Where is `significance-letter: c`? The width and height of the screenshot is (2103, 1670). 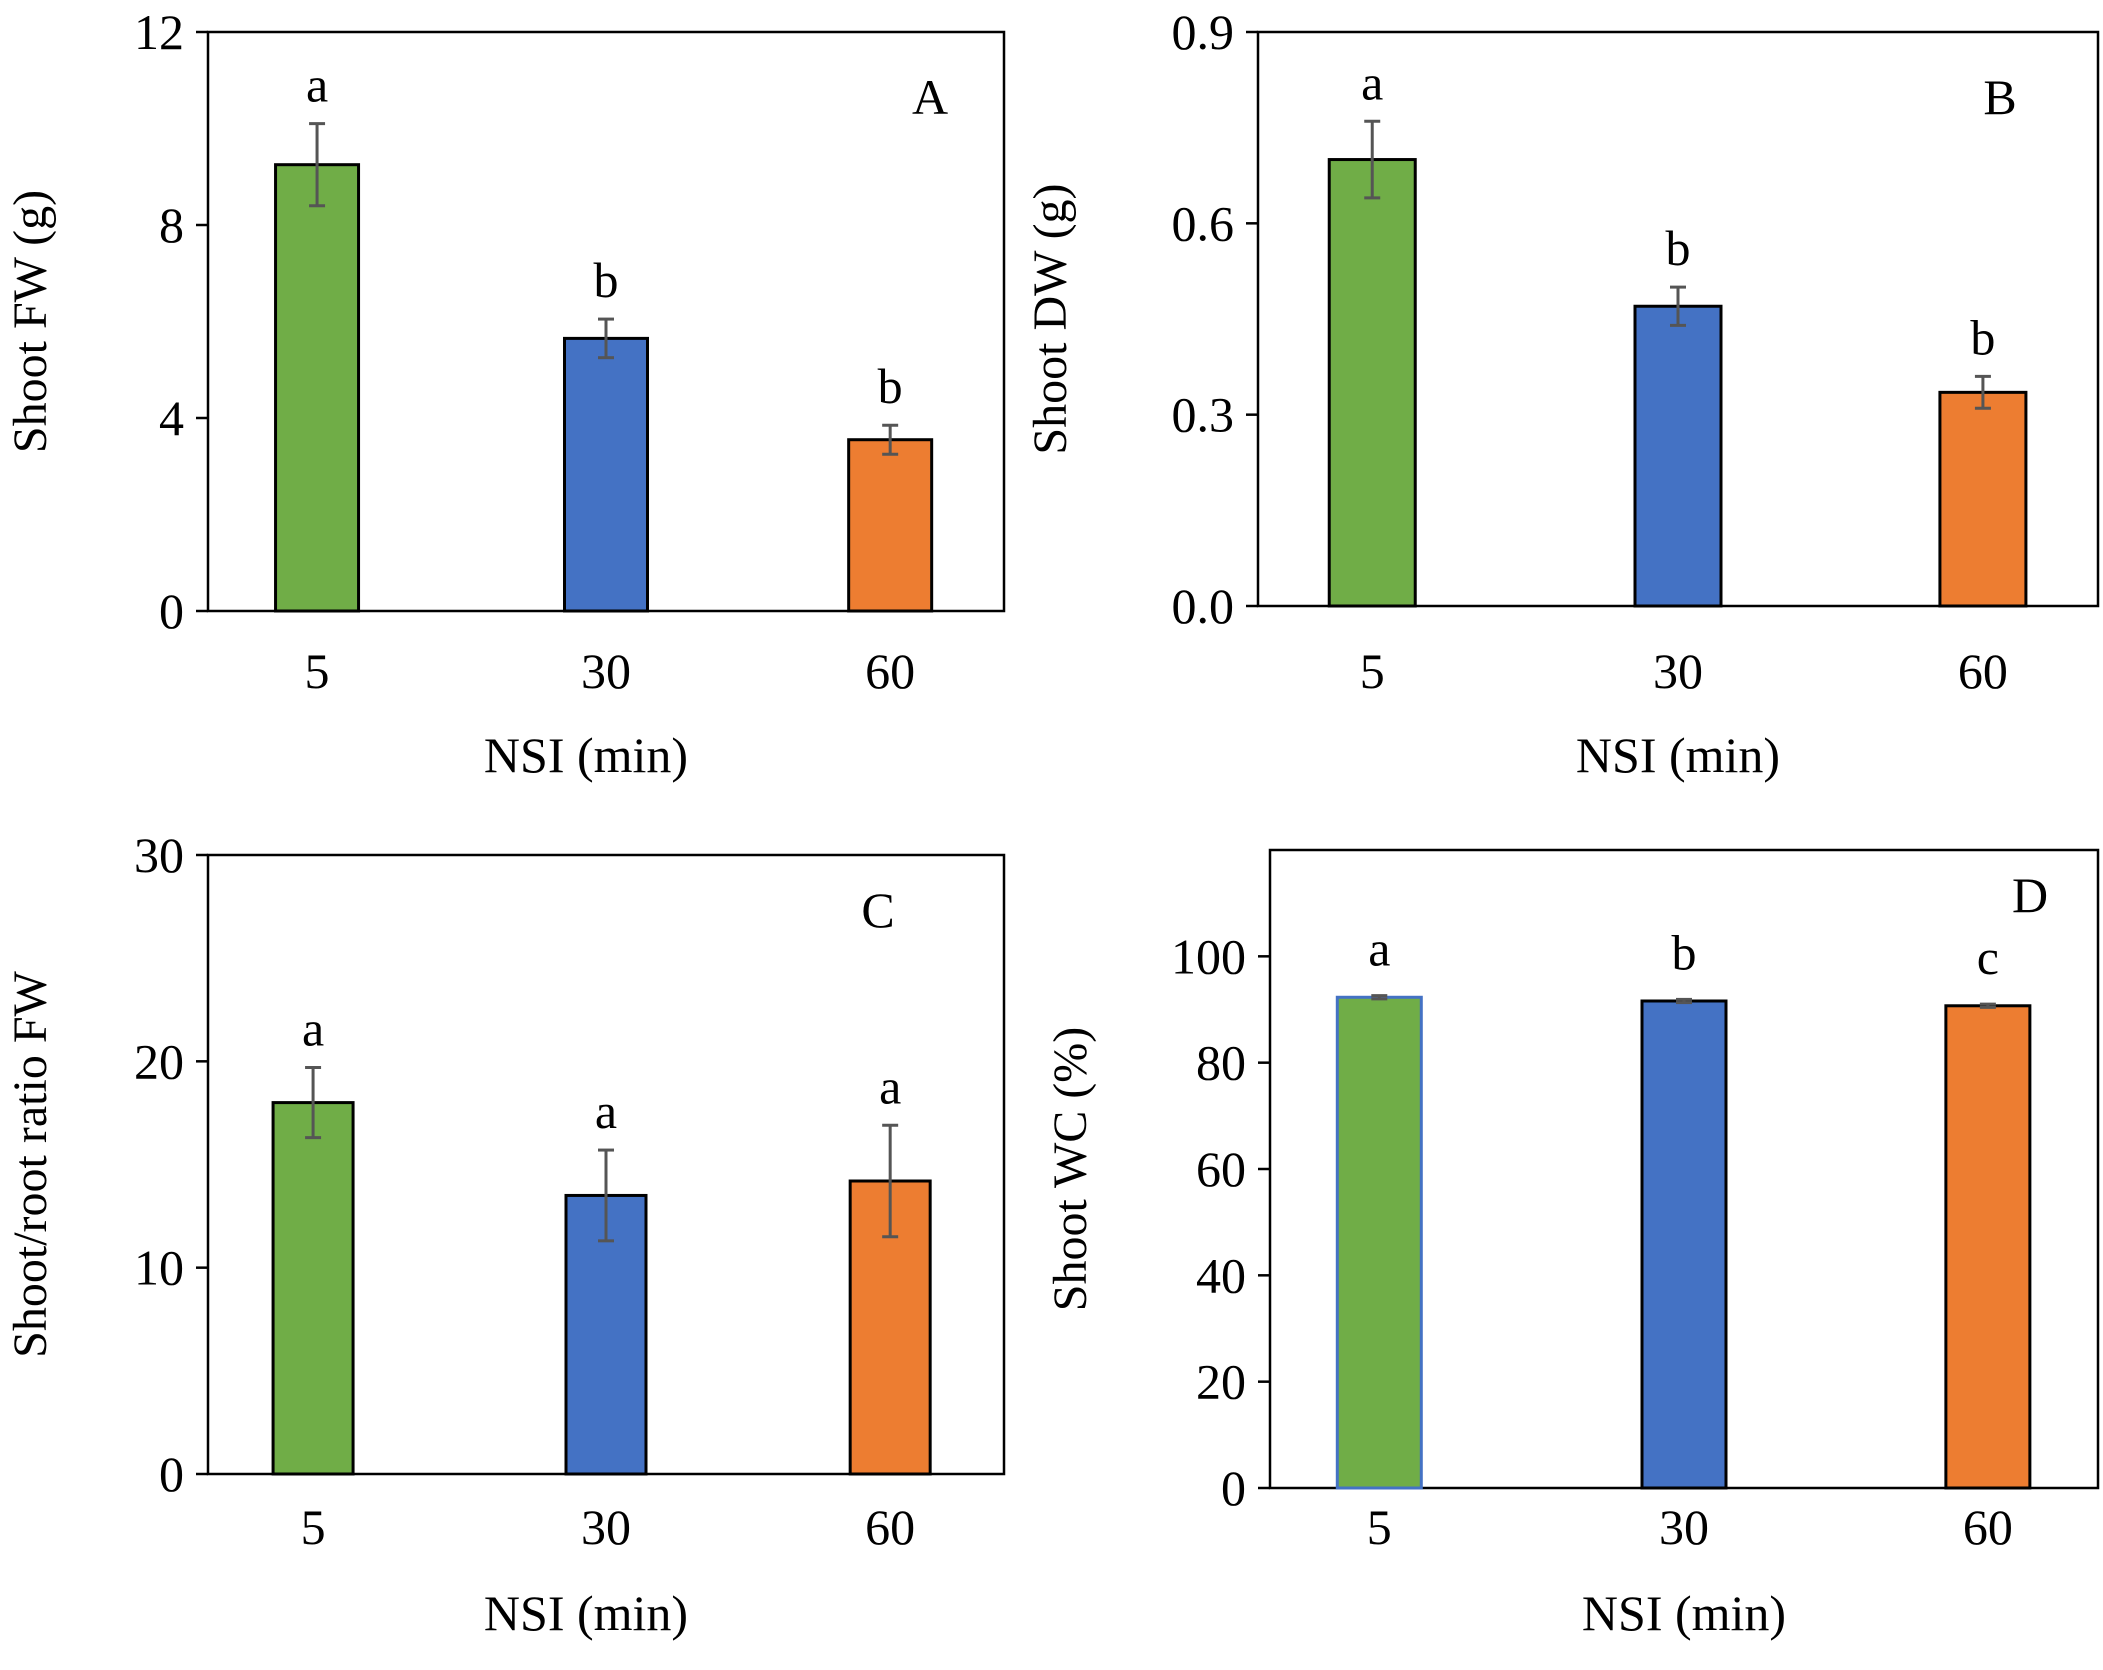 significance-letter: c is located at coordinates (1988, 957).